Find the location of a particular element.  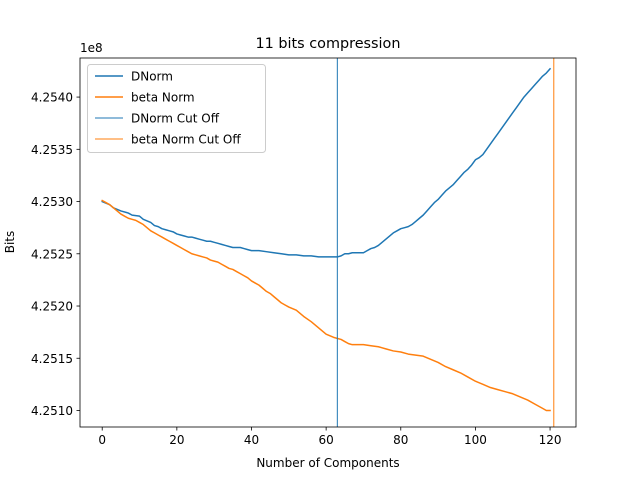

x-tick-label: 20 is located at coordinates (176, 440).